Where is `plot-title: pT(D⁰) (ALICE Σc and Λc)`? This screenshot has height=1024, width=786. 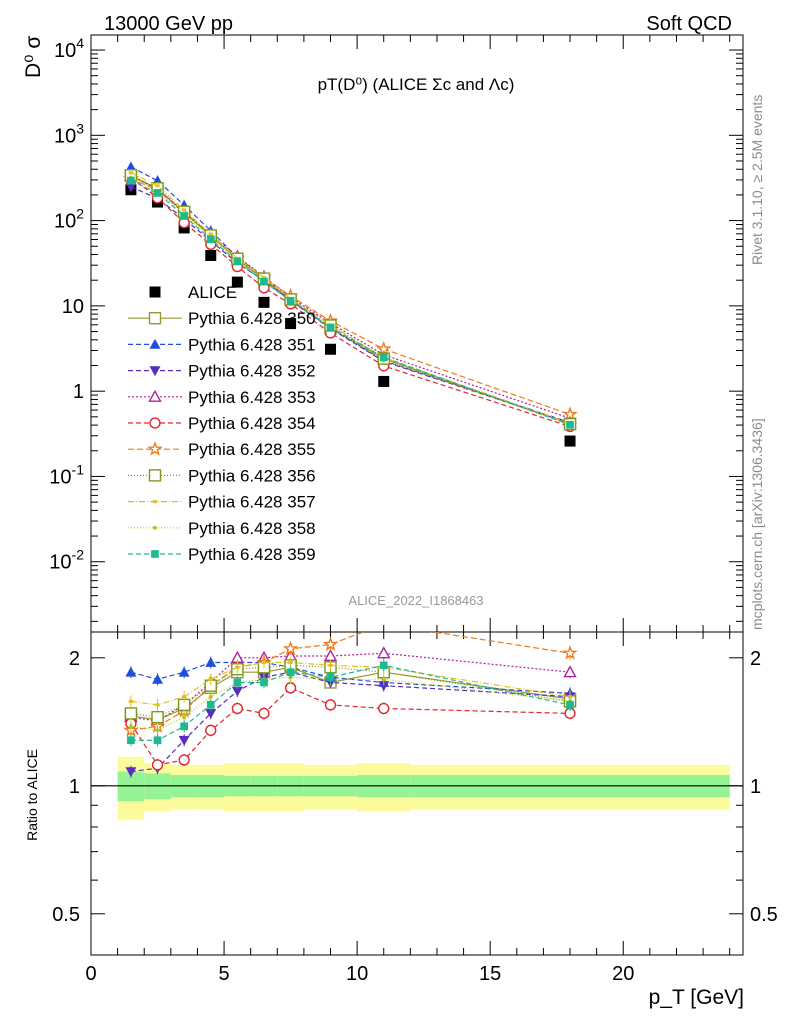
plot-title: pT(D⁰) (ALICE Σc and Λc) is located at coordinates (416, 84).